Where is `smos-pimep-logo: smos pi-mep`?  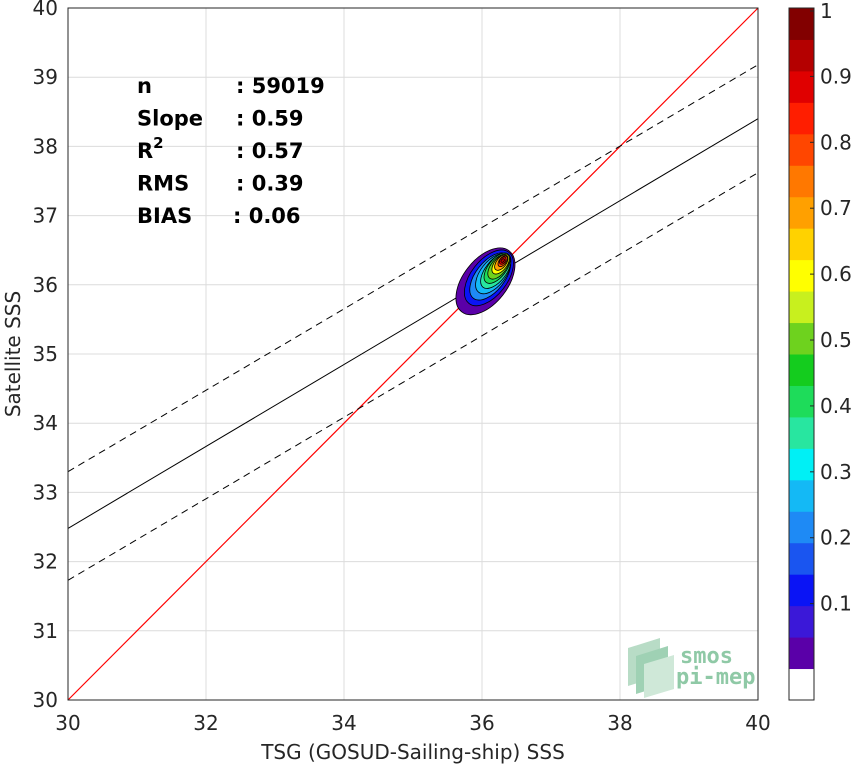
smos-pimep-logo: smos pi-mep is located at coordinates (691, 668).